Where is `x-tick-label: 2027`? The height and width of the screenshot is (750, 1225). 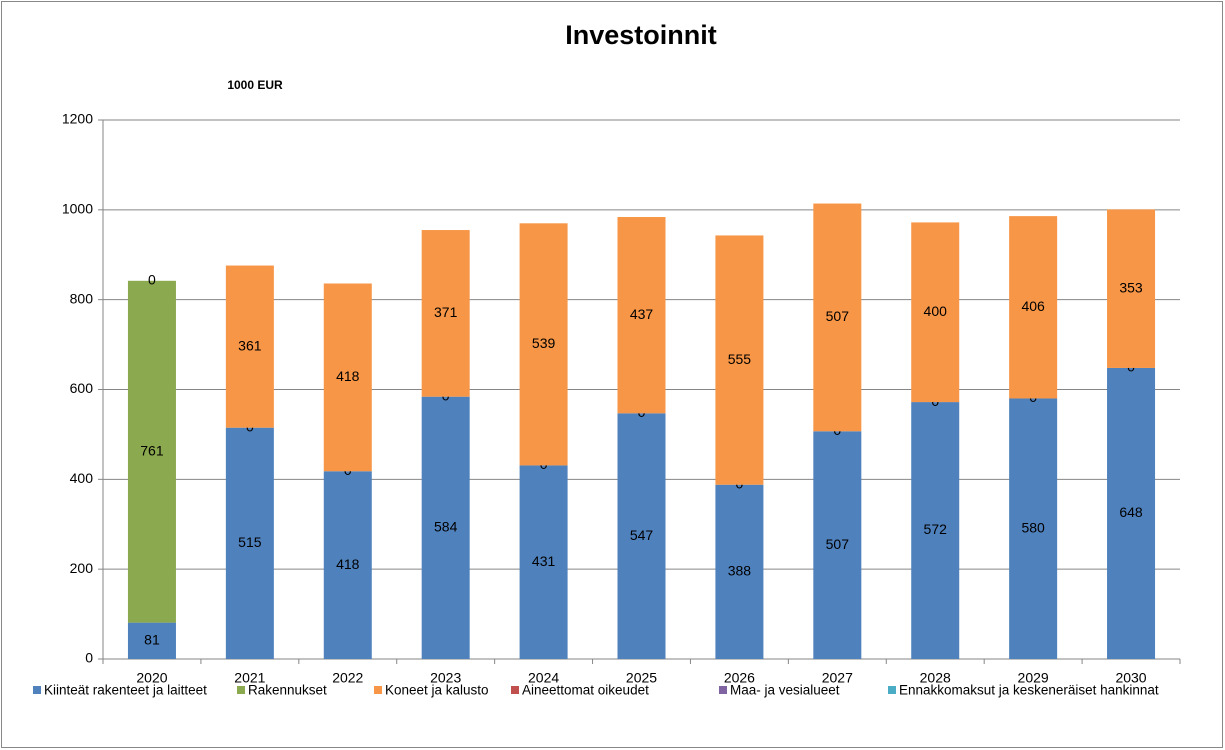 x-tick-label: 2027 is located at coordinates (837, 678).